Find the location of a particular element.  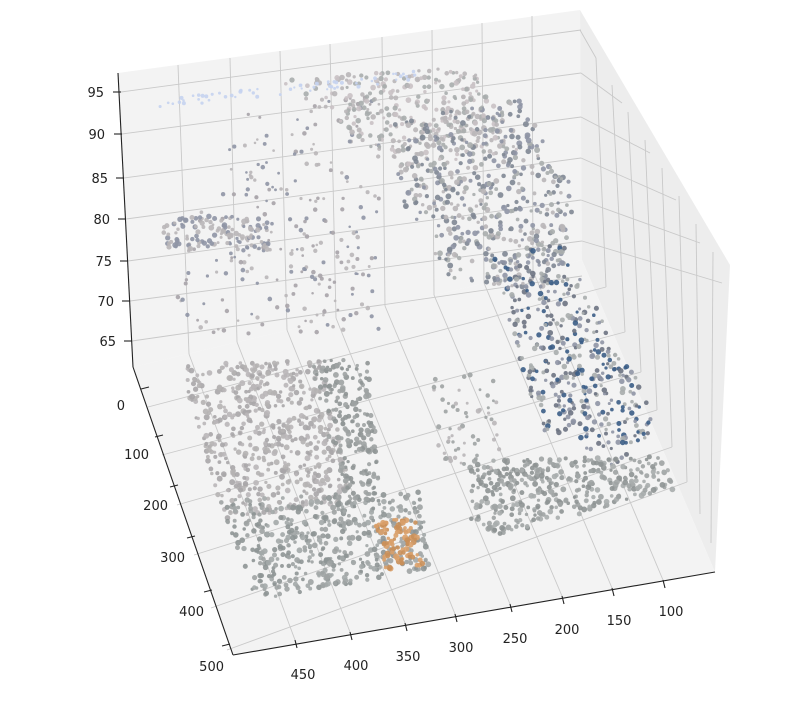

x-tick-label: 100 is located at coordinates (671, 612).